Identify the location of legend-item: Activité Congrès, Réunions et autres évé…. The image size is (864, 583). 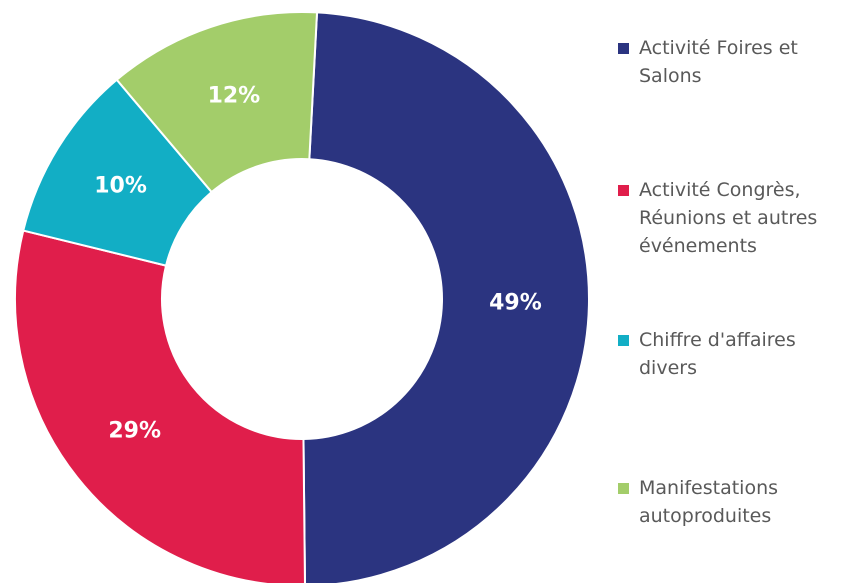
(736, 218).